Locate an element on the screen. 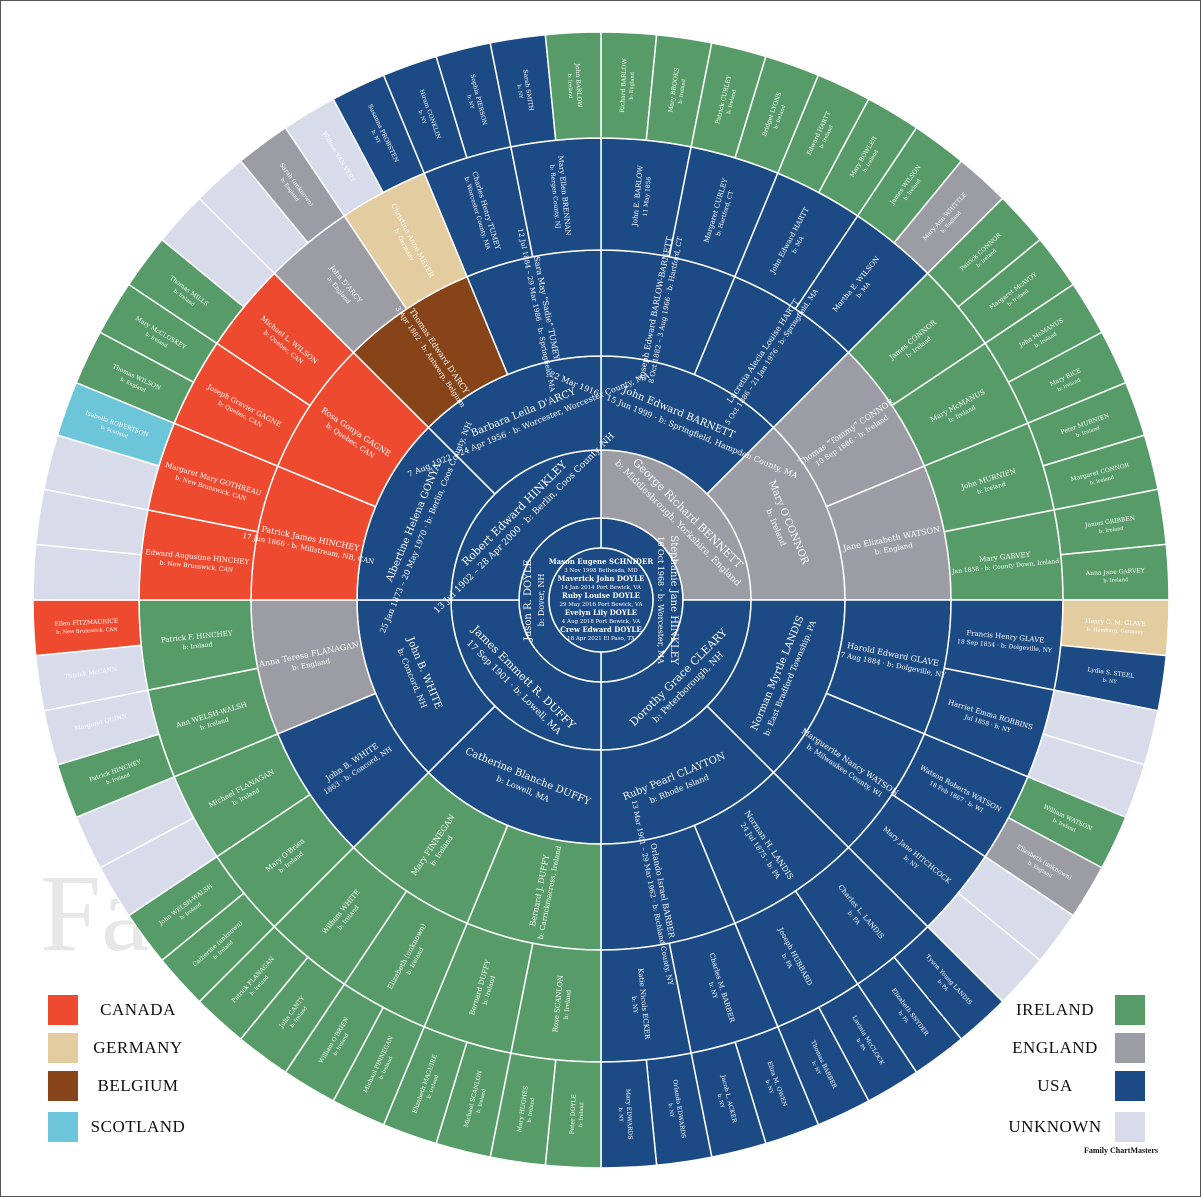 The height and width of the screenshot is (1197, 1201). legend-swatch-england is located at coordinates (1130, 1048).